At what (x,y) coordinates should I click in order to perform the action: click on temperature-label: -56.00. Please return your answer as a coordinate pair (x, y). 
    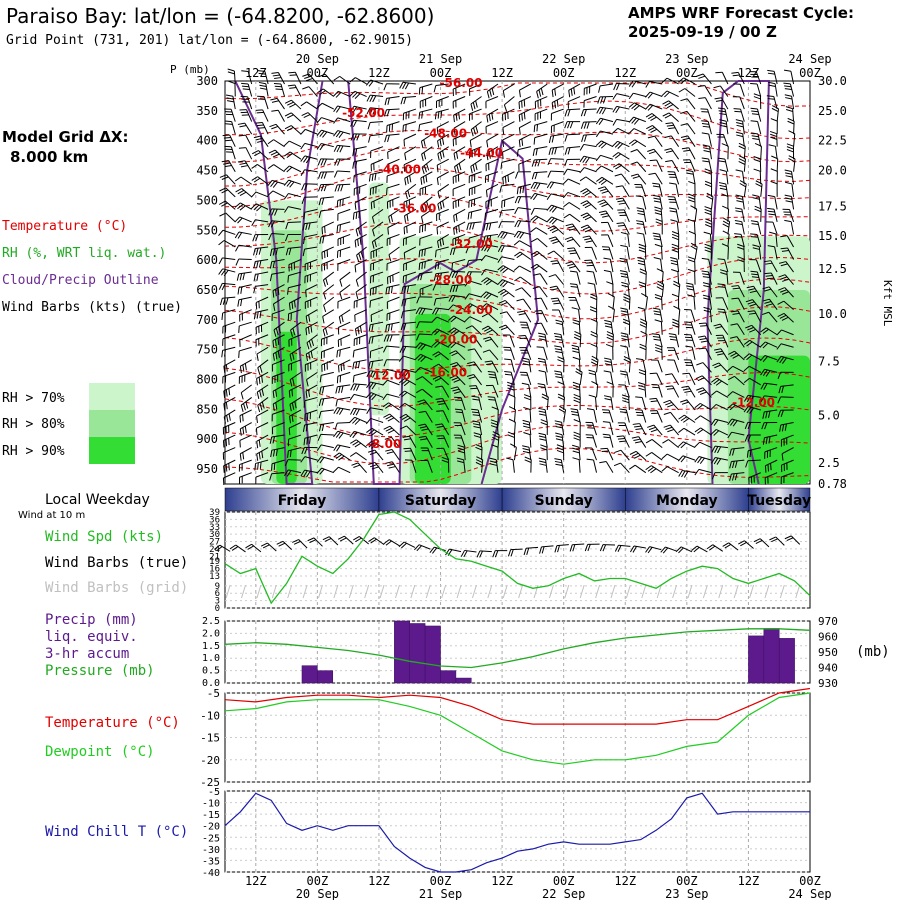
    Looking at the image, I should click on (461, 83).